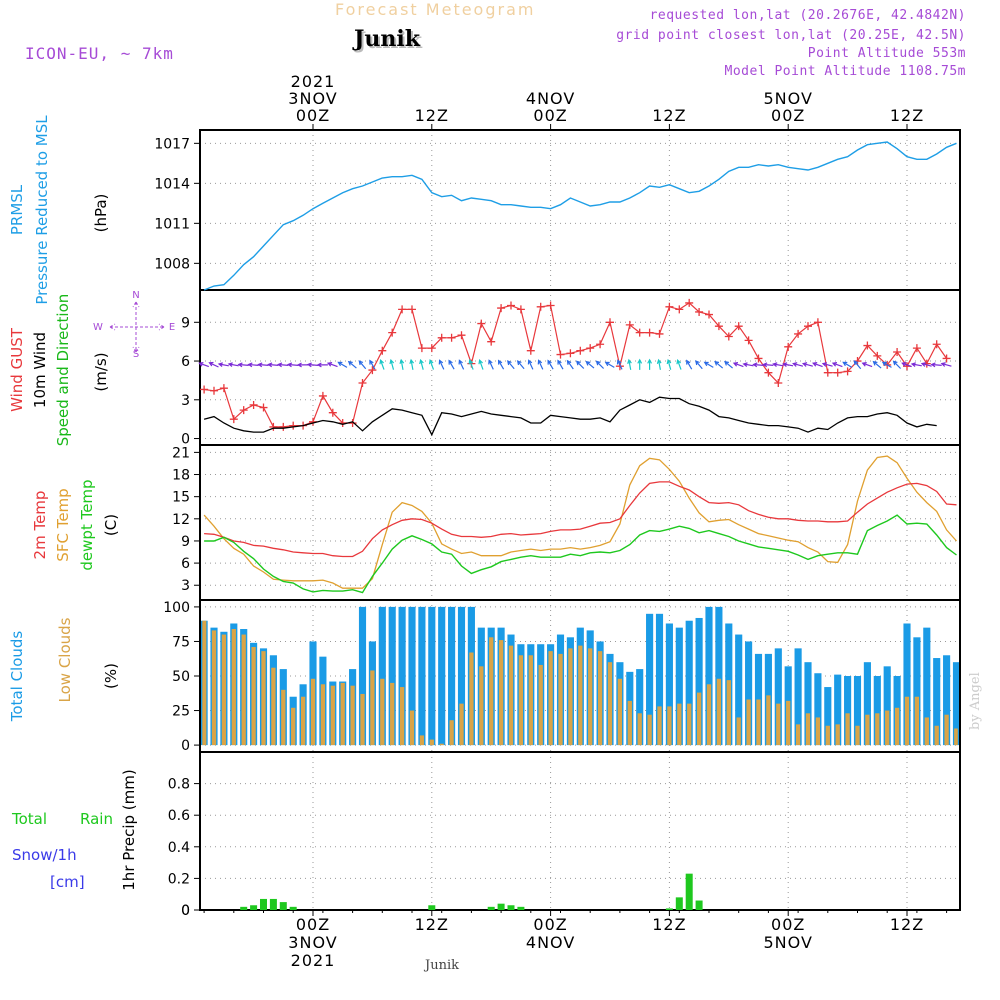 The height and width of the screenshot is (1000, 1000). Describe the element at coordinates (807, 15) in the screenshot. I see `requested-coords: requested lon,lat (20.2676E, 42.4842N)` at that location.